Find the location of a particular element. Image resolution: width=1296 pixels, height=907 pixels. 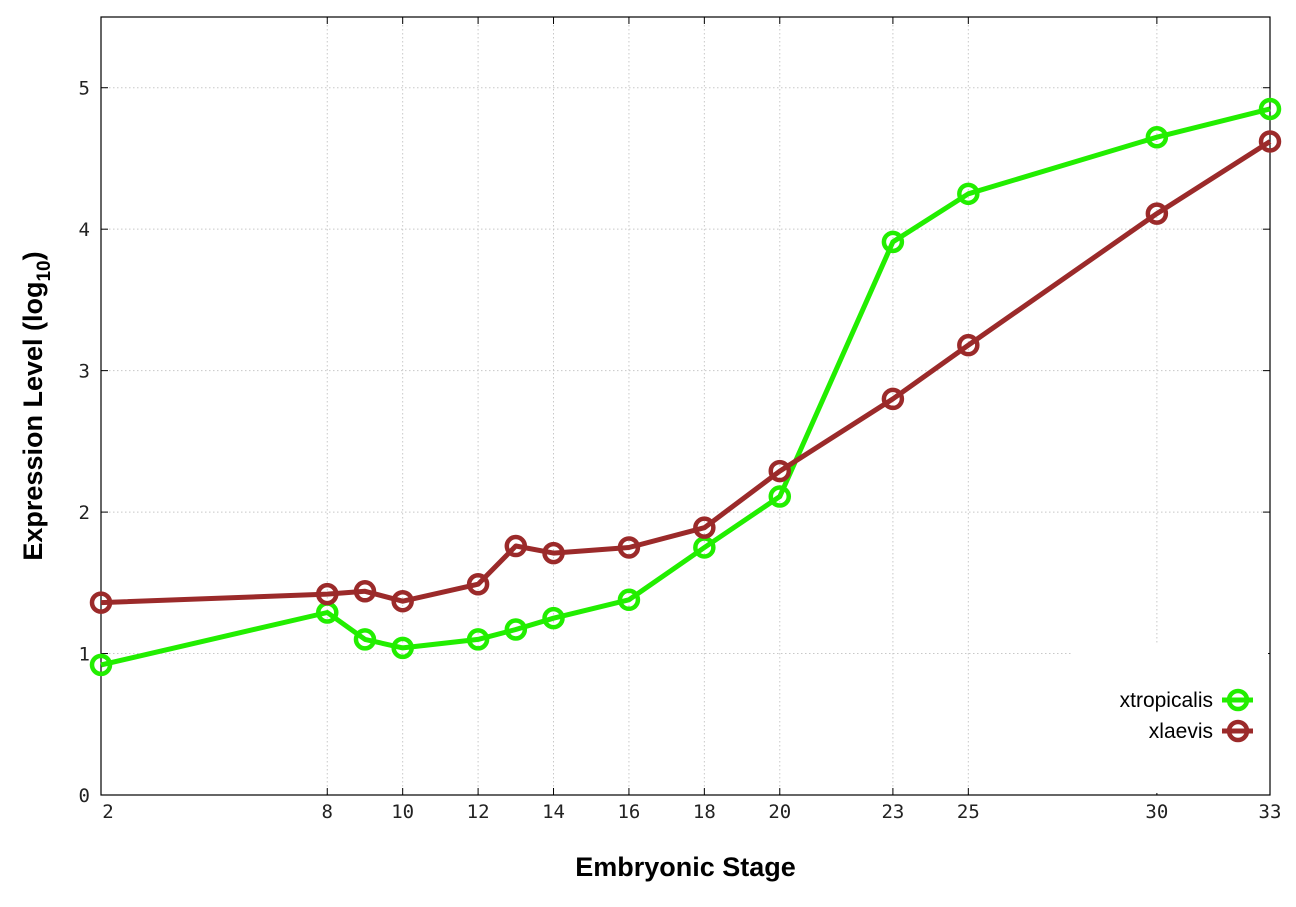

y-axis-title-main: Expression Level (log is located at coordinates (33, 421).